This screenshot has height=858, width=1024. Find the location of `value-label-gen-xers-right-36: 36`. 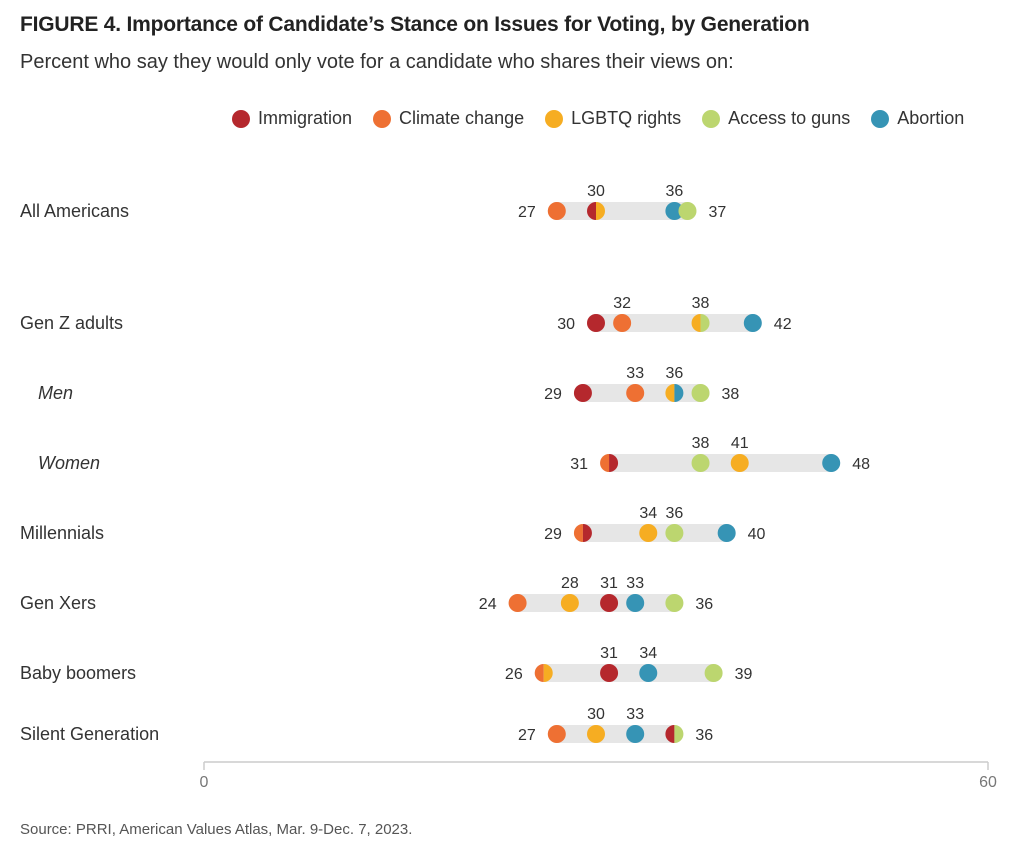

value-label-gen-xers-right-36: 36 is located at coordinates (704, 604).